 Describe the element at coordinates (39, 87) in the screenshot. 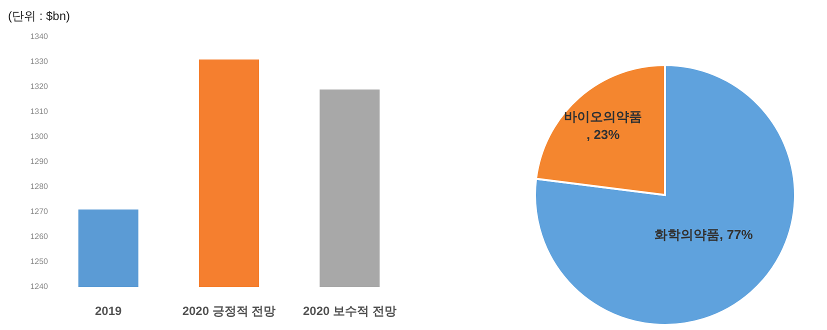

I see `y-tick-label: 1320` at that location.